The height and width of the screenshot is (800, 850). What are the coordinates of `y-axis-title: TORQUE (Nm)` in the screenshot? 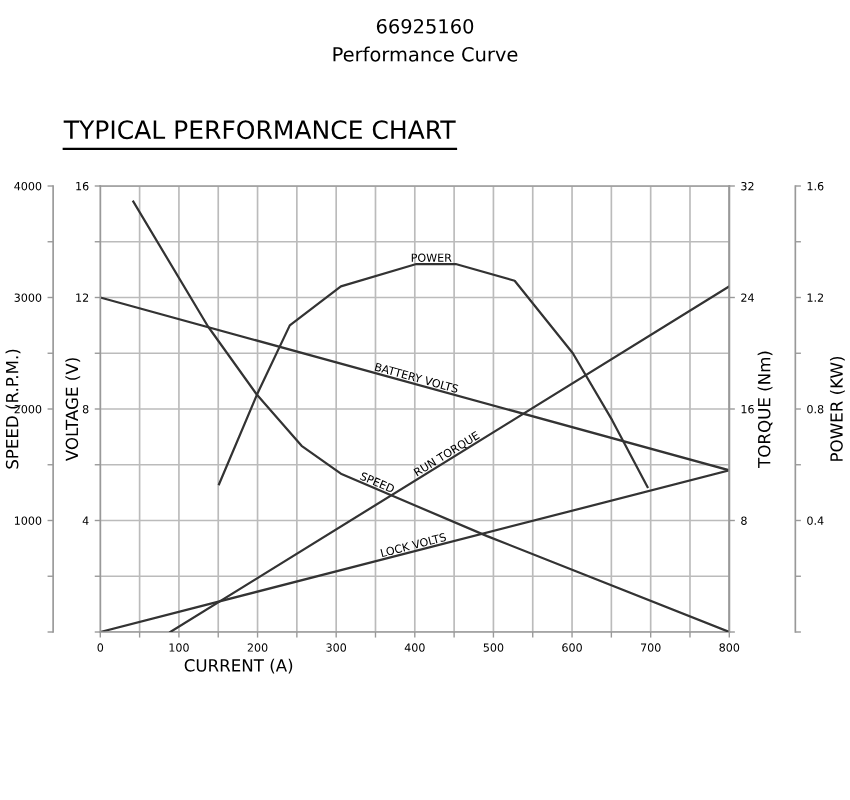 It's located at (765, 409).